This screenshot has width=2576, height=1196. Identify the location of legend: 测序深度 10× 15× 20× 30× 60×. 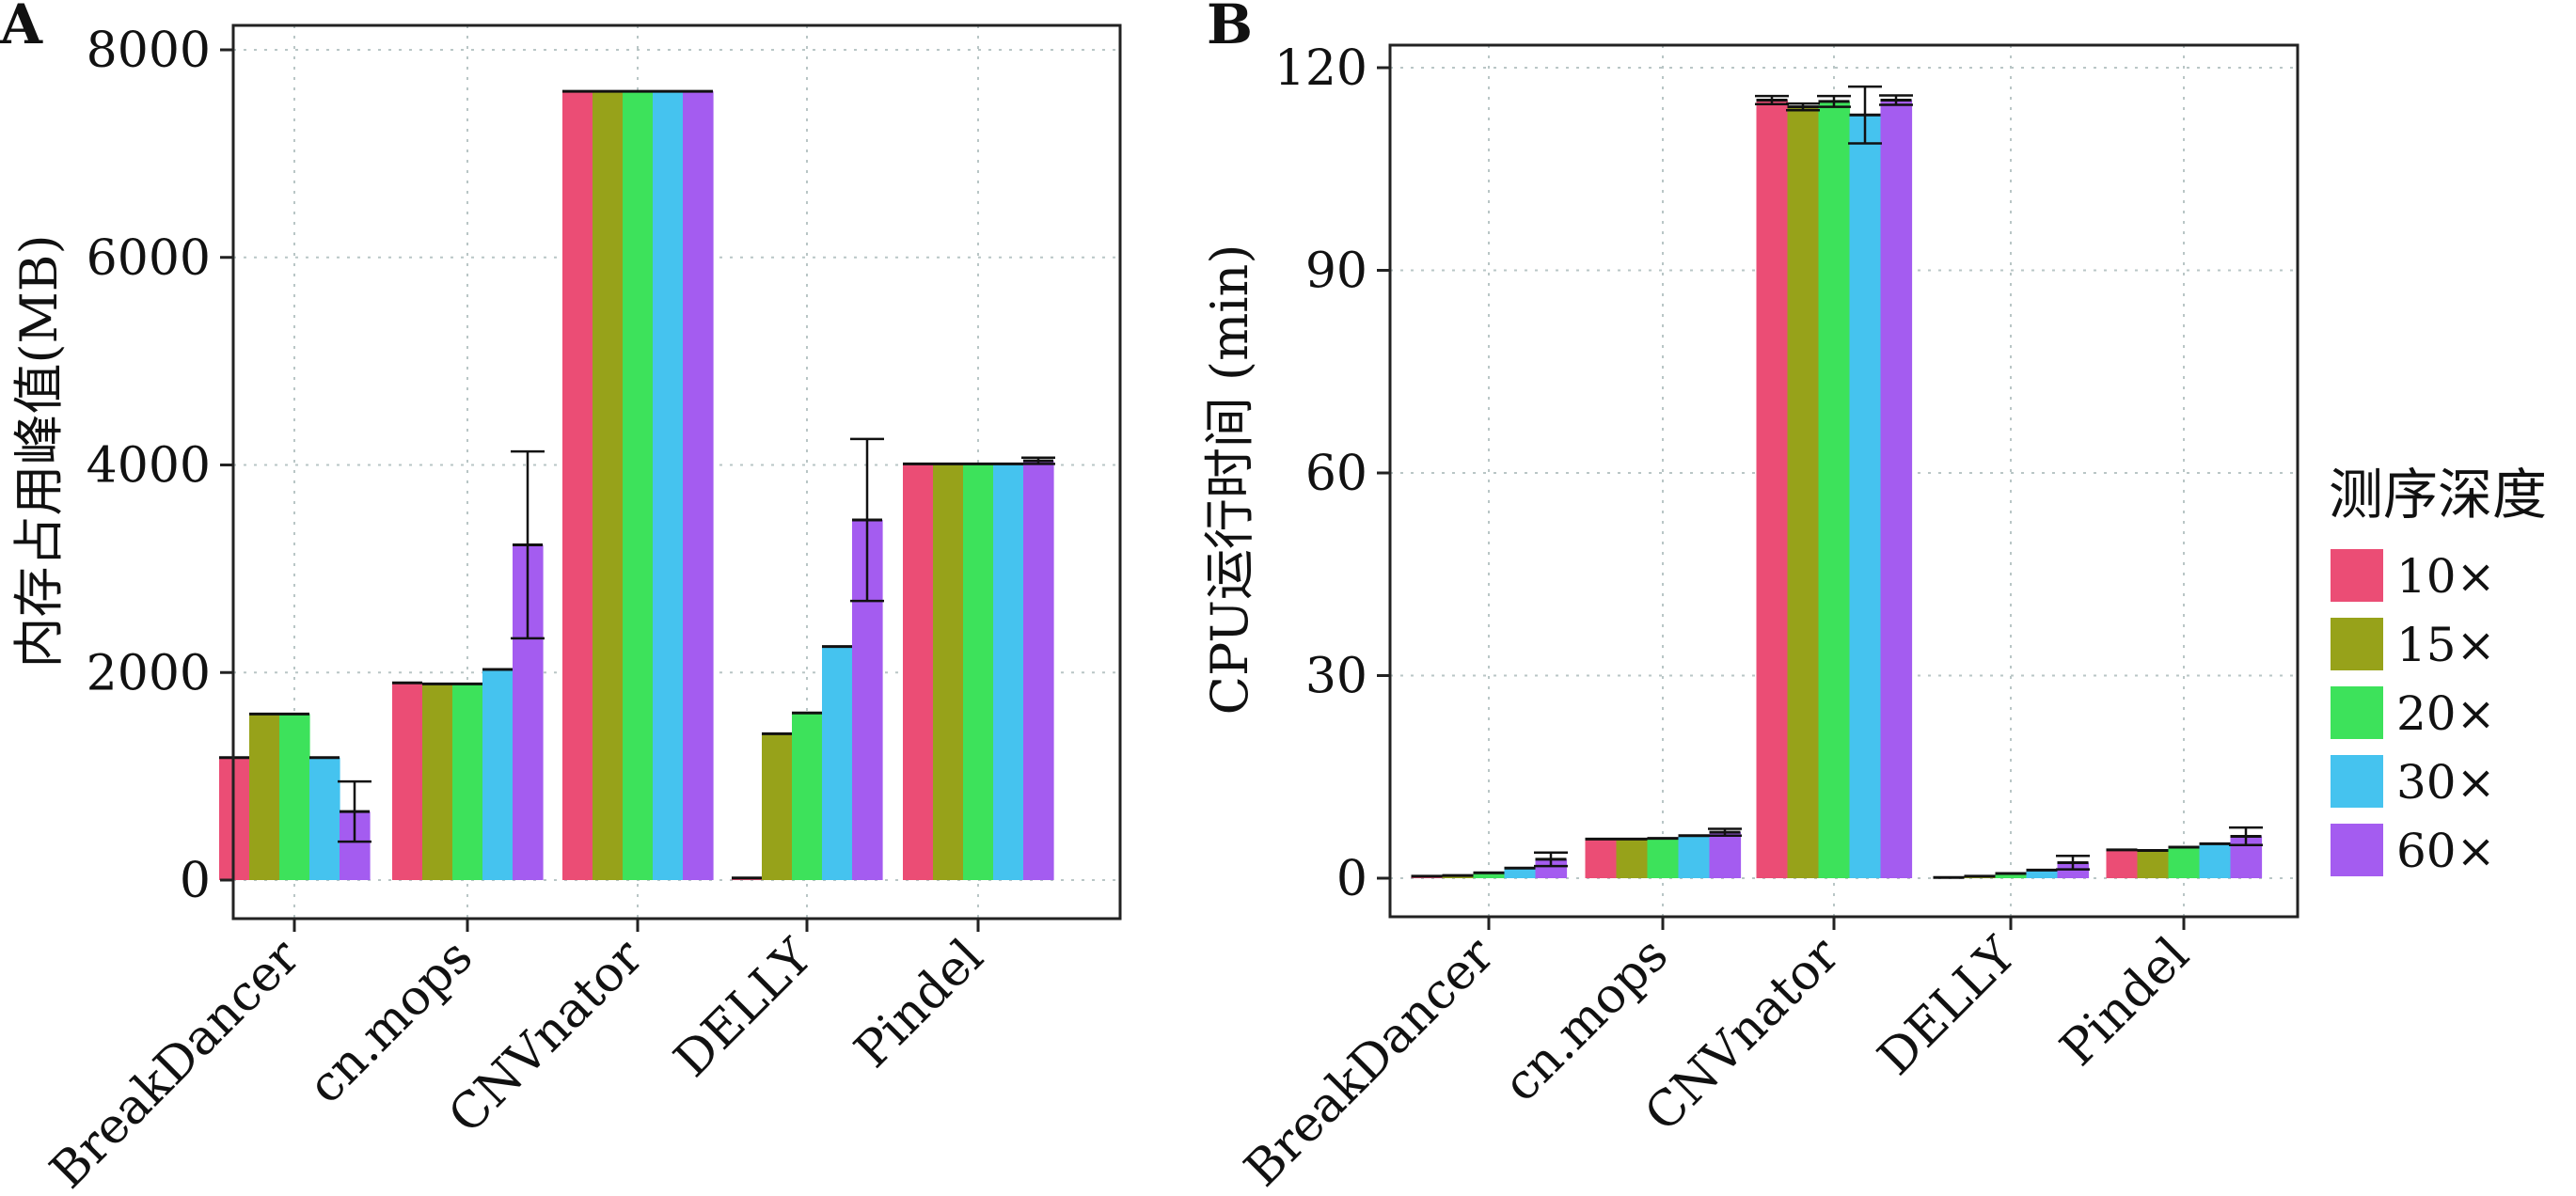
(2438, 670).